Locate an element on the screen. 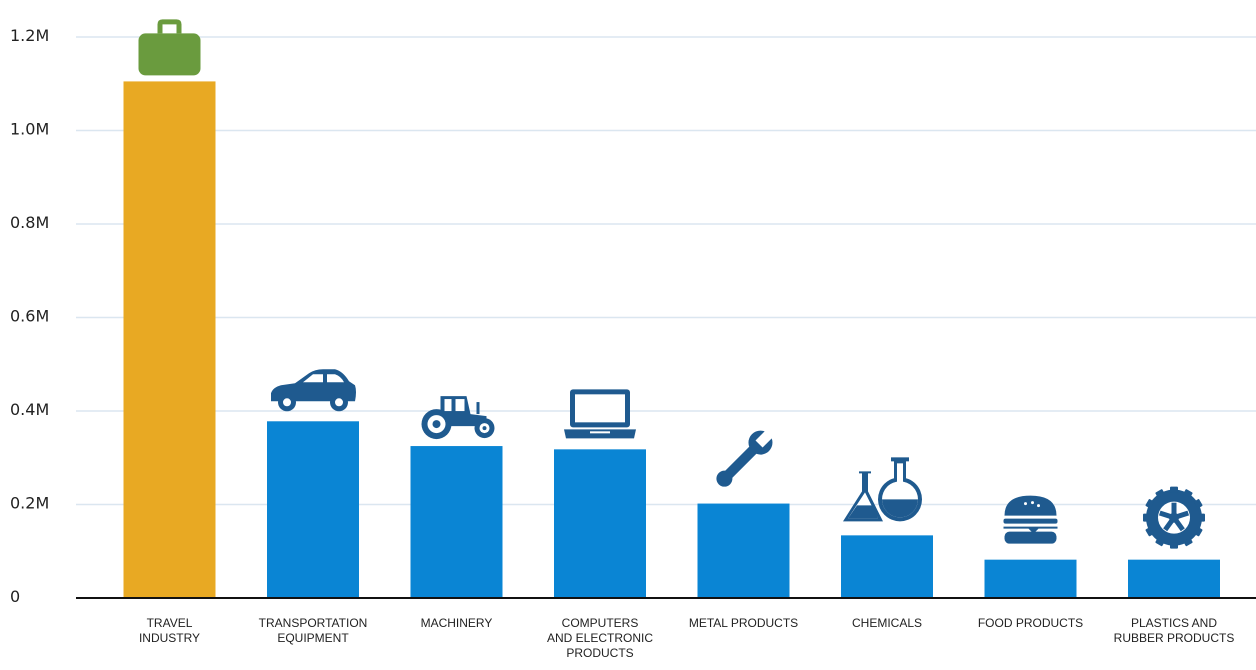  tire-hub is located at coordinates (1174, 517).